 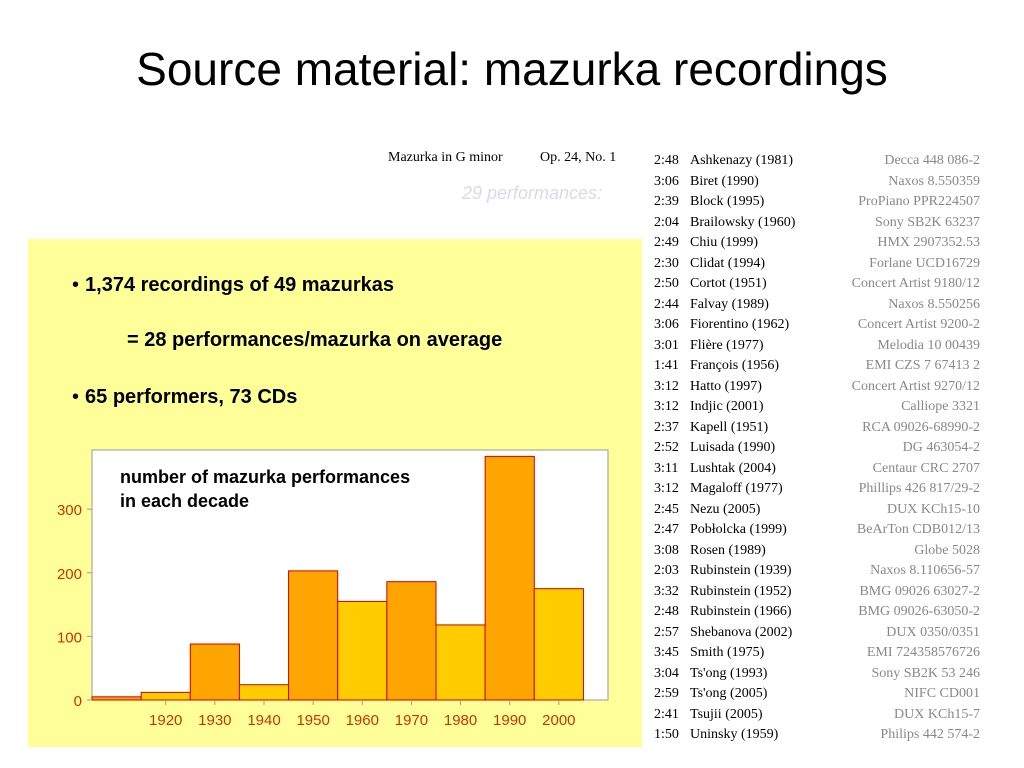 I want to click on recording-label: Phillips 426 817/29-2, so click(x=919, y=488).